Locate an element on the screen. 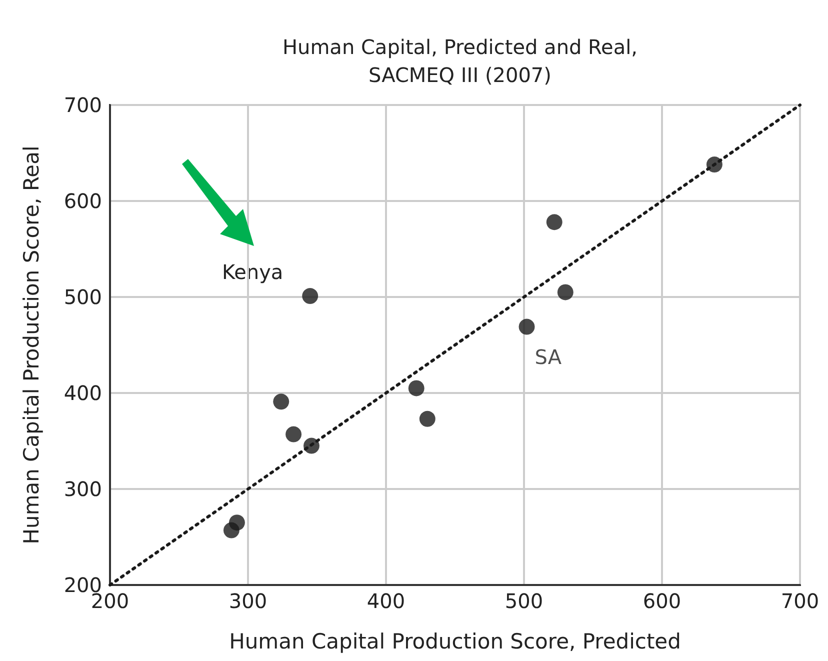 This screenshot has width=828, height=661. chart-title: Human Capital, Predicted and Real, SACMEQ III (2007) is located at coordinates (460, 61).